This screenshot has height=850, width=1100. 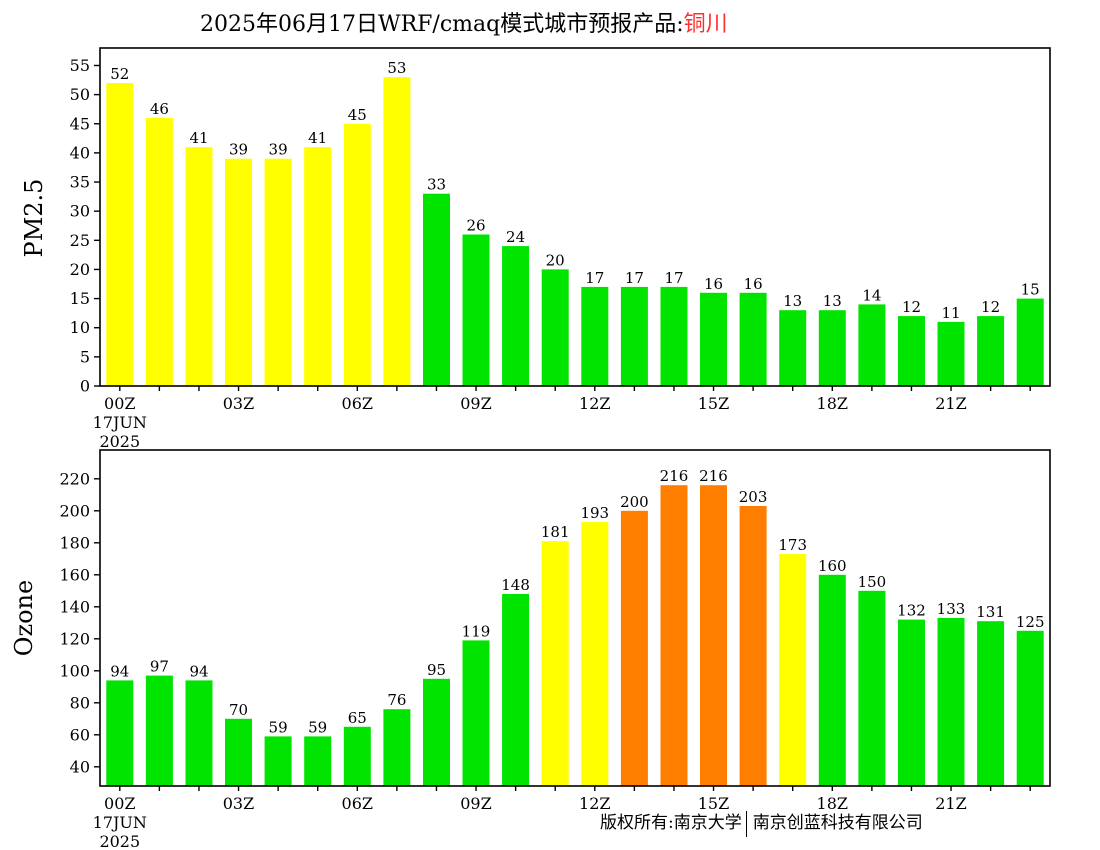 What do you see at coordinates (357, 803) in the screenshot?
I see `x-tick-label: 06Z` at bounding box center [357, 803].